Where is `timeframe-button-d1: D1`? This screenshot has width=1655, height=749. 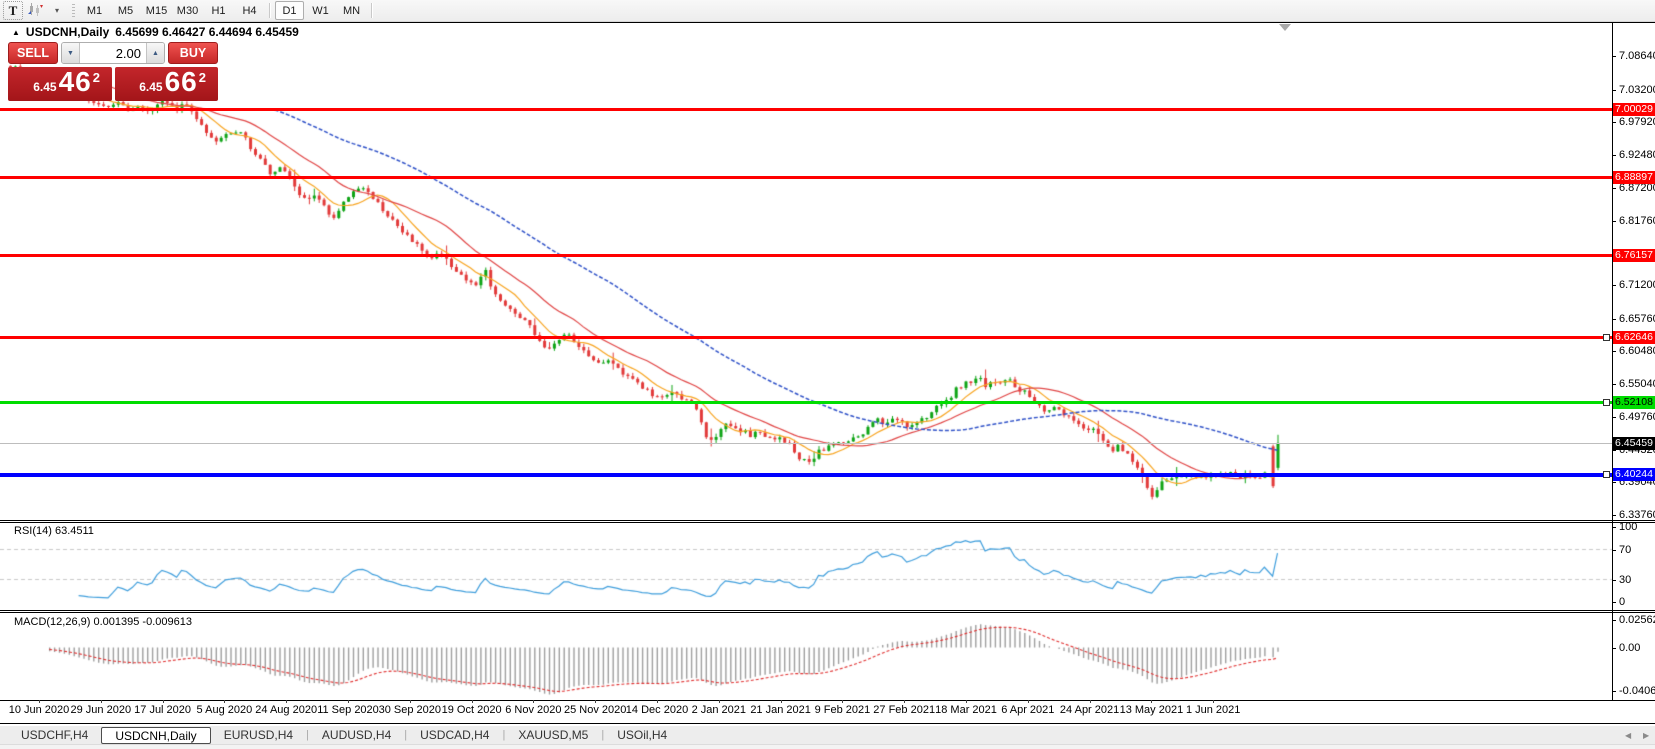
timeframe-button-d1: D1 is located at coordinates (289, 10).